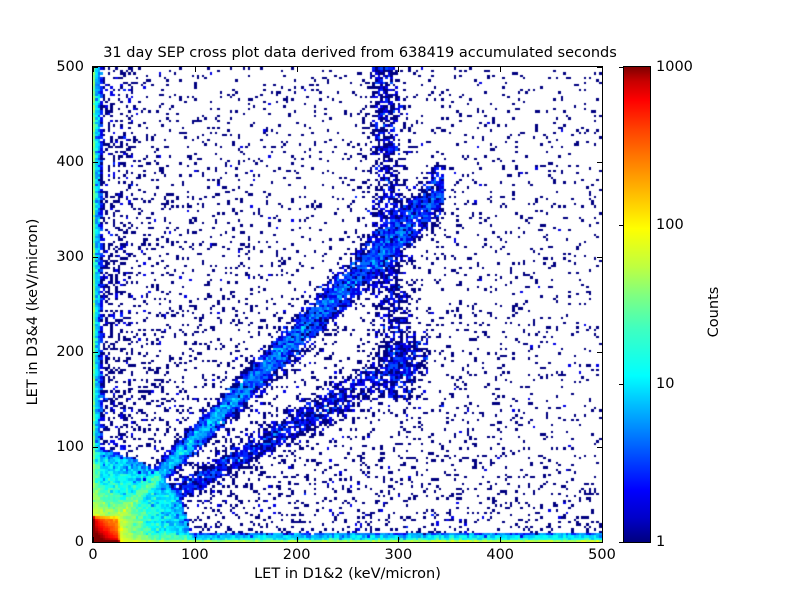 The image size is (800, 600). I want to click on colorbar-label: Counts, so click(714, 312).